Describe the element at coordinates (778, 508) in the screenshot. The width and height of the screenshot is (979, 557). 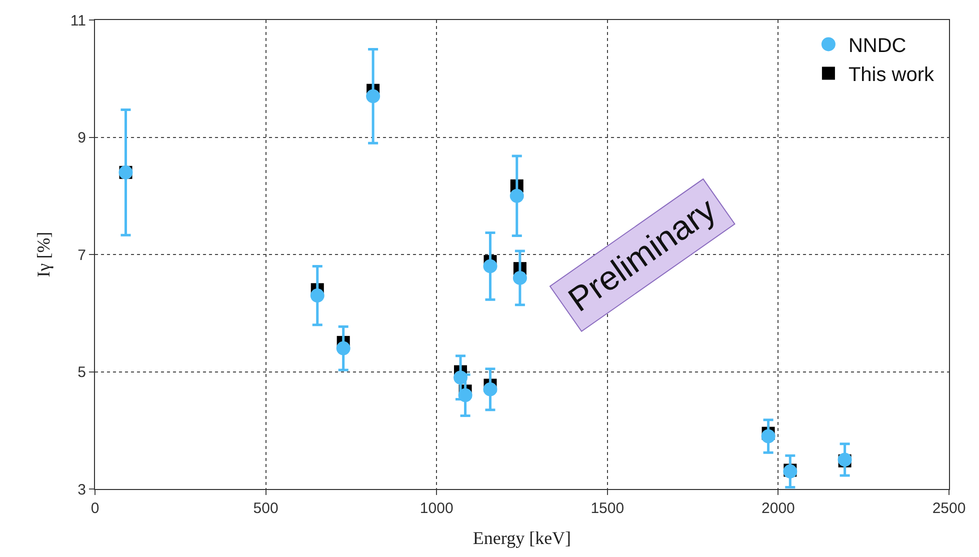
I see `x-tick-label: 2000` at that location.